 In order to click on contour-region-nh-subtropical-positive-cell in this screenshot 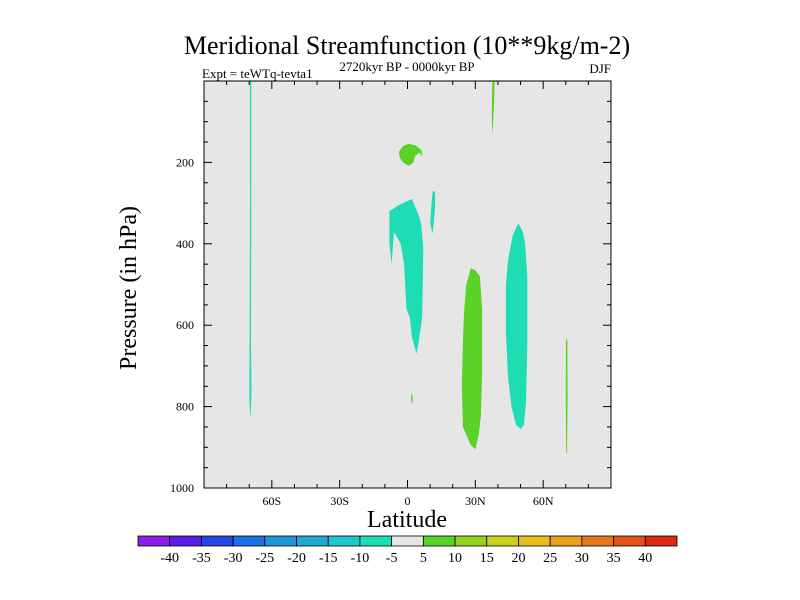, I will do `click(472, 359)`.